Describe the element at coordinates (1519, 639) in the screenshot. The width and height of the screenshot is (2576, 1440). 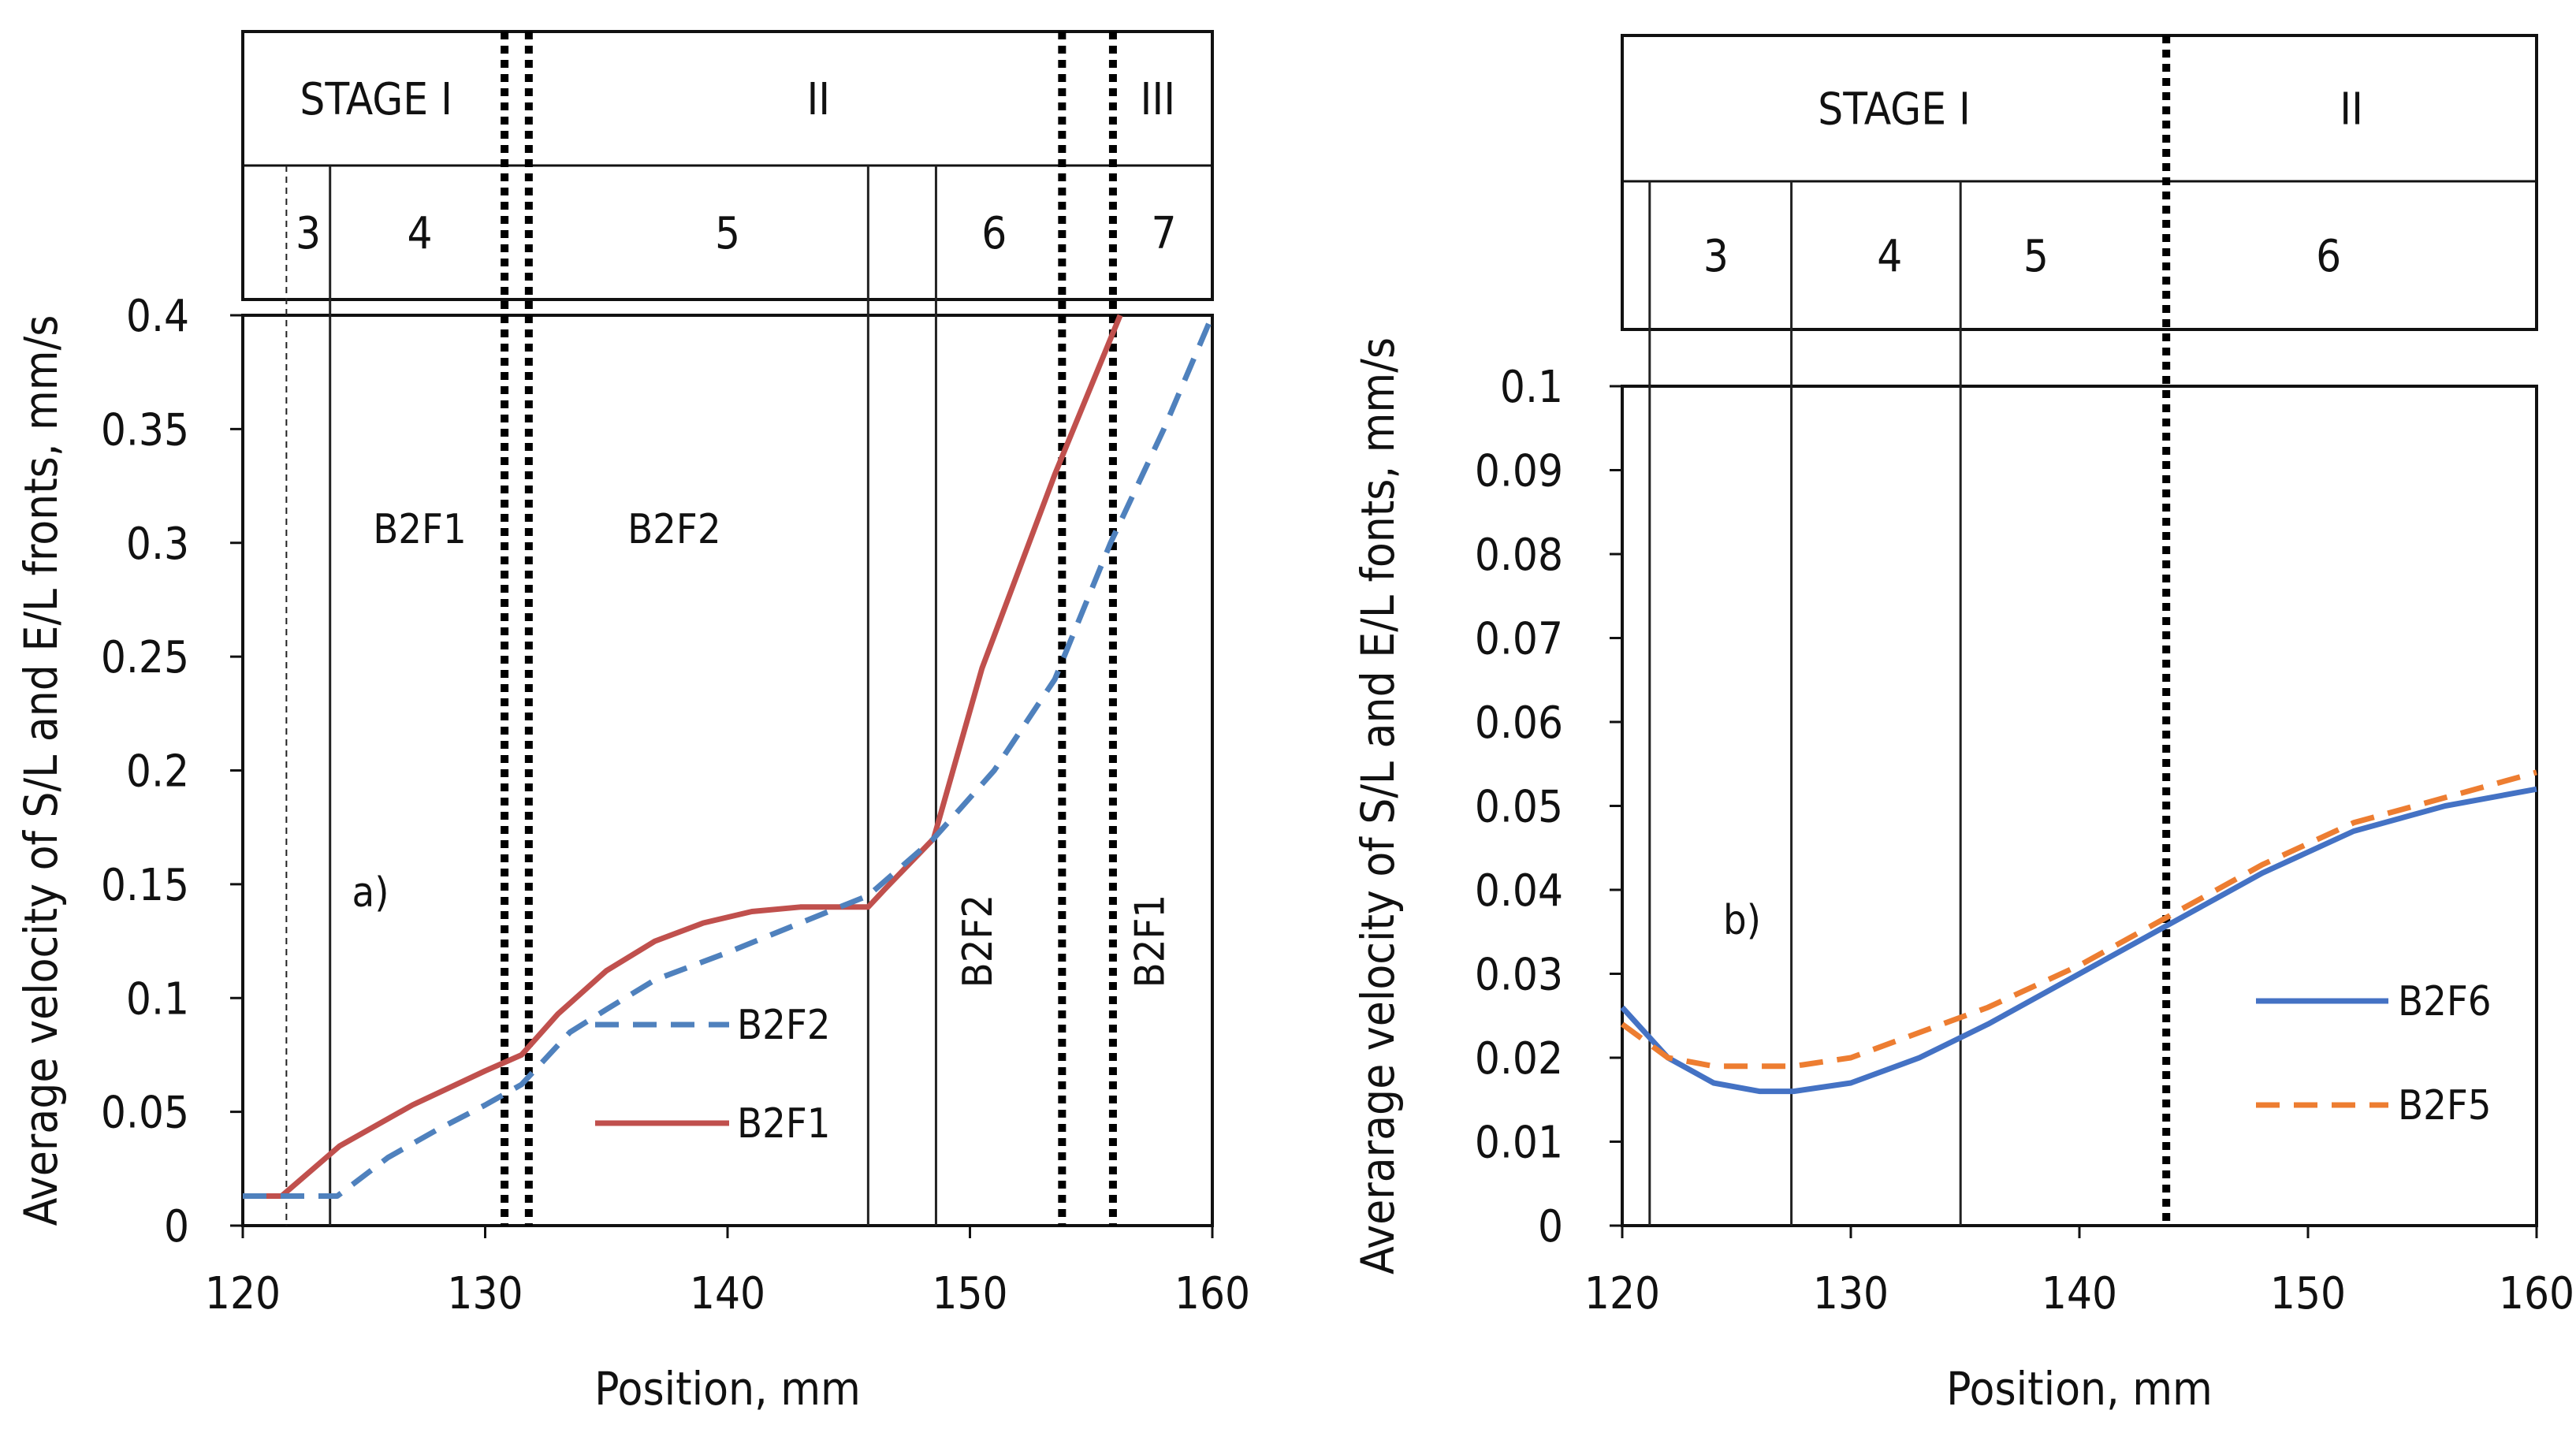
I see `y-tick-label: 0.07` at that location.